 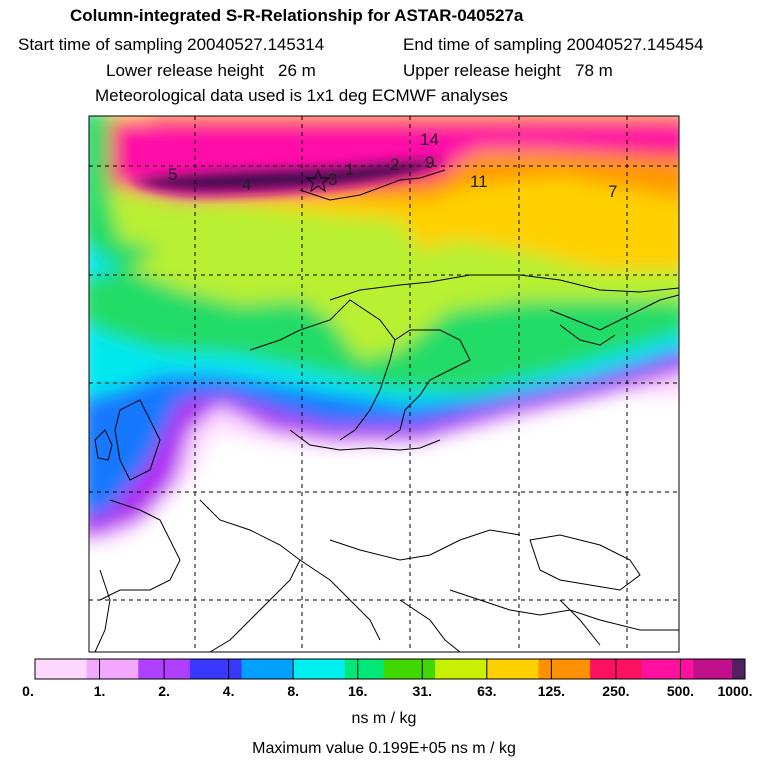 I want to click on site-label-9: 9, so click(x=429, y=162).